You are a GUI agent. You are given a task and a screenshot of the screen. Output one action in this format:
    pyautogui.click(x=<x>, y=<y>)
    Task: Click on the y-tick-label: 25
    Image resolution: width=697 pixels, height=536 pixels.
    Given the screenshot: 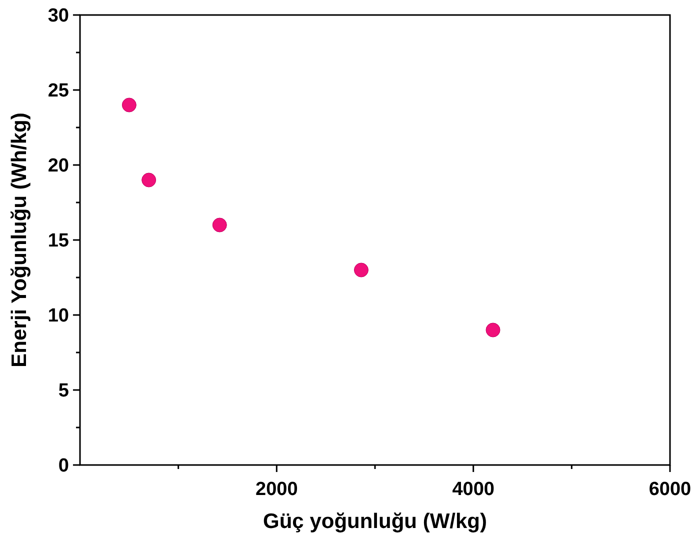 What is the action you would take?
    pyautogui.click(x=59, y=91)
    